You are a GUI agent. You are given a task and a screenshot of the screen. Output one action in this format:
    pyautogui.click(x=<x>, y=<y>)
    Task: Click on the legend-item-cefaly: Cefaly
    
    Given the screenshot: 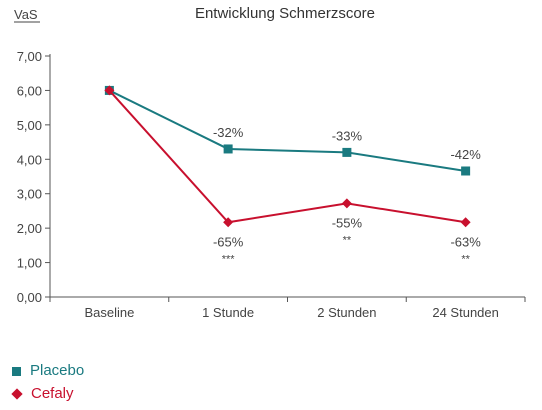 What is the action you would take?
    pyautogui.click(x=42, y=393)
    